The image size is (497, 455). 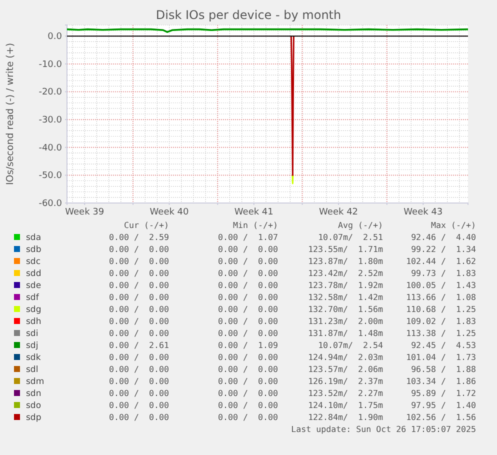 What do you see at coordinates (33, 298) in the screenshot?
I see `legend-label: sdf` at bounding box center [33, 298].